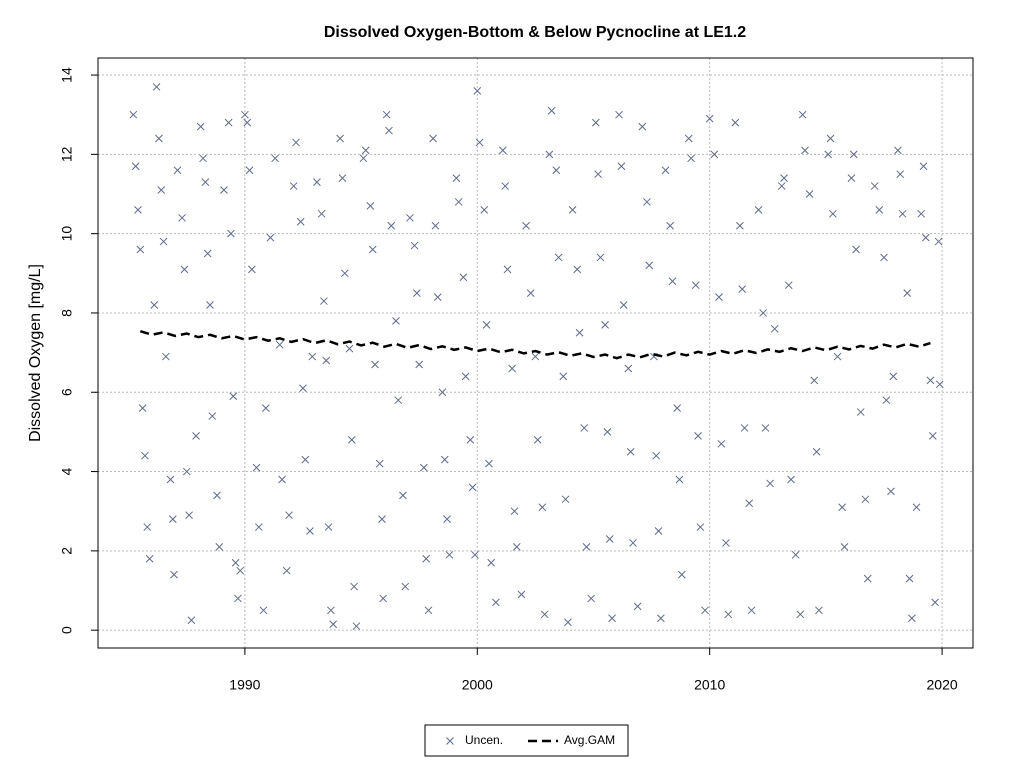  Describe the element at coordinates (67, 75) in the screenshot. I see `y-tick-label: 14` at that location.